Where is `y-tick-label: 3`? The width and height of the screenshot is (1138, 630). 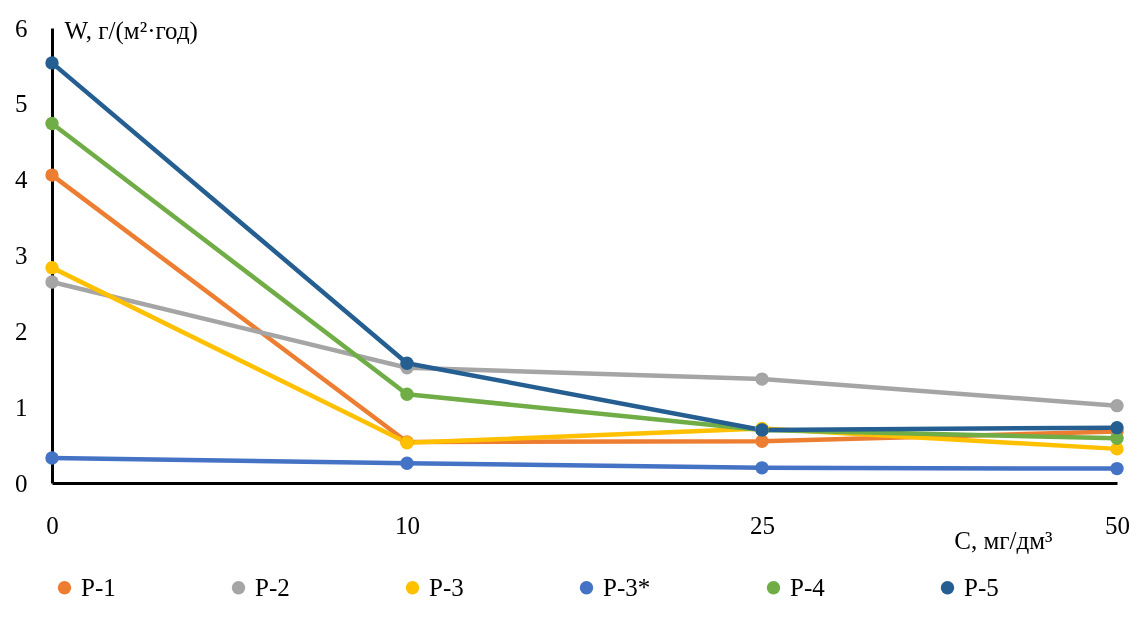
y-tick-label: 3 is located at coordinates (21, 255).